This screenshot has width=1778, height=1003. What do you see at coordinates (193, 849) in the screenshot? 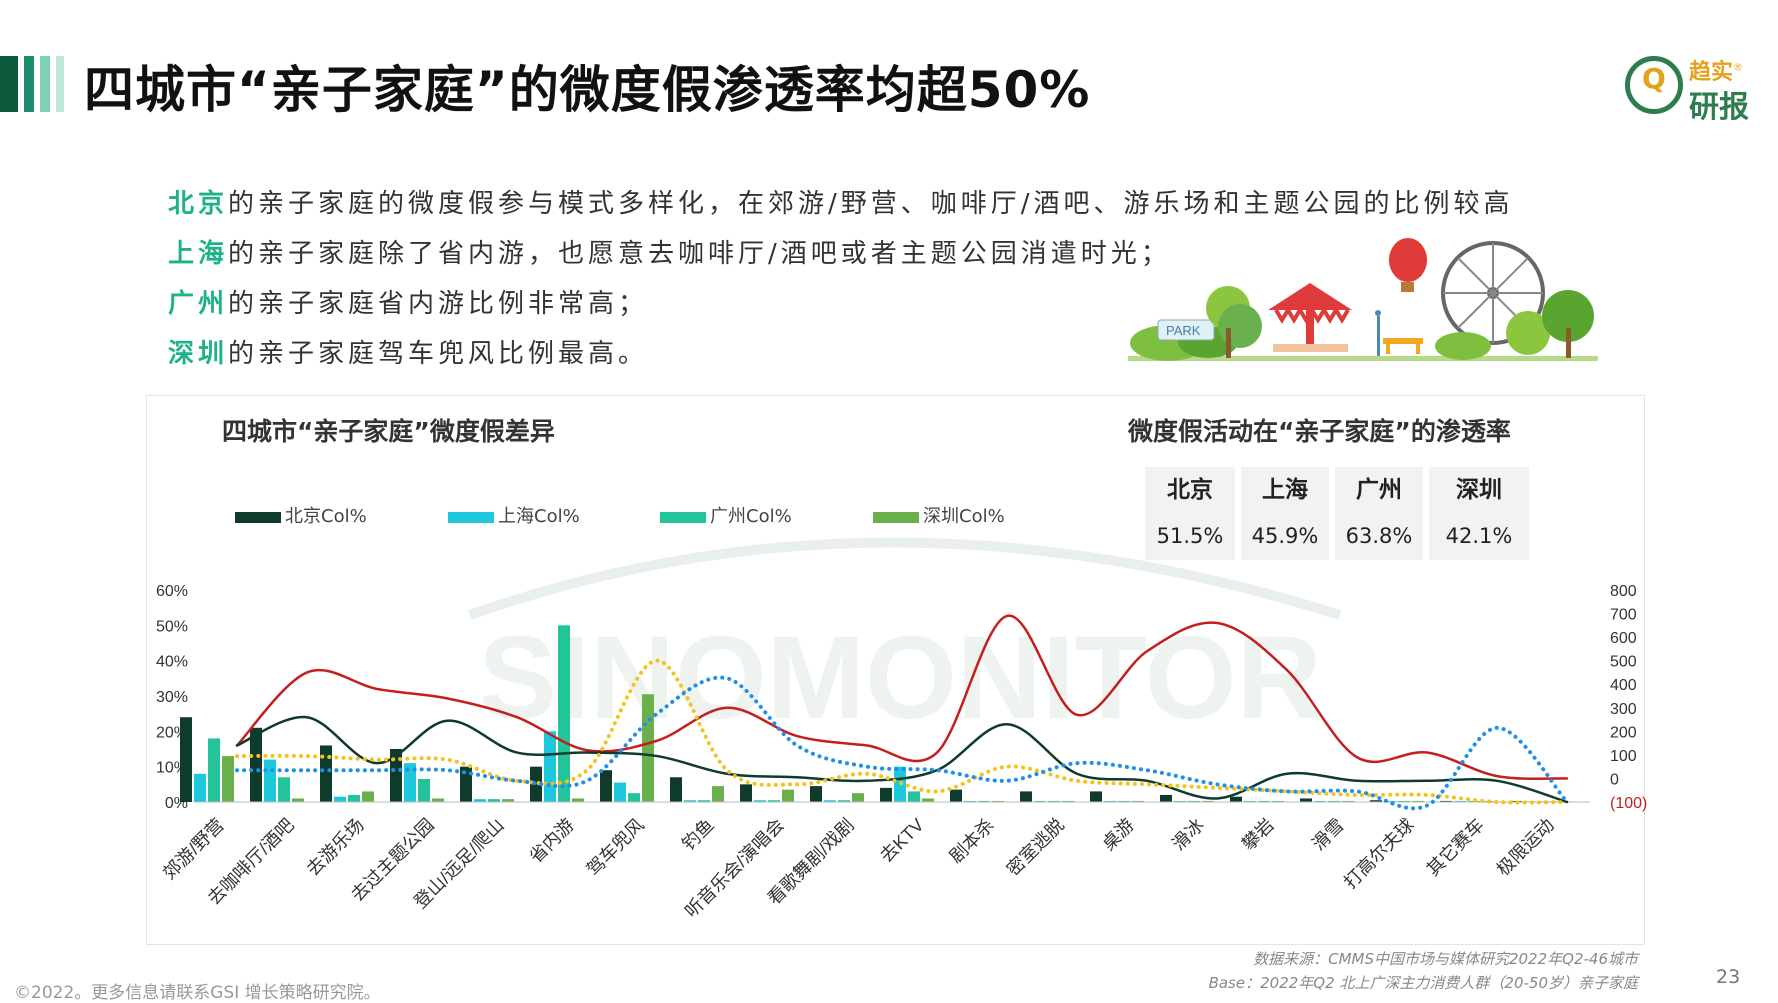
I see `category-label: 郊游/野营` at bounding box center [193, 849].